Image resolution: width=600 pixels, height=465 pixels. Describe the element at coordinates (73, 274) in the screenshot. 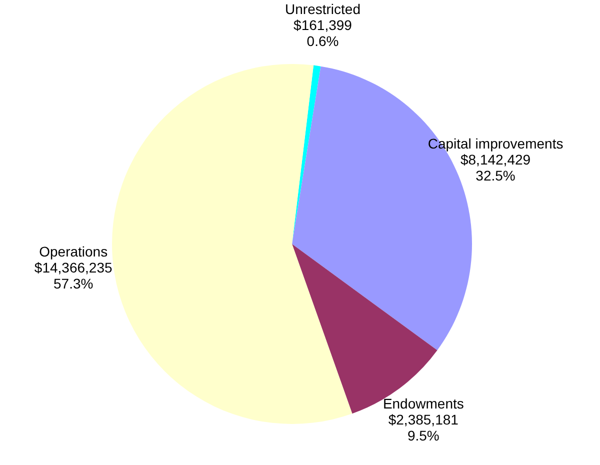

I see `data-label: $14,366,235 57.3%` at that location.